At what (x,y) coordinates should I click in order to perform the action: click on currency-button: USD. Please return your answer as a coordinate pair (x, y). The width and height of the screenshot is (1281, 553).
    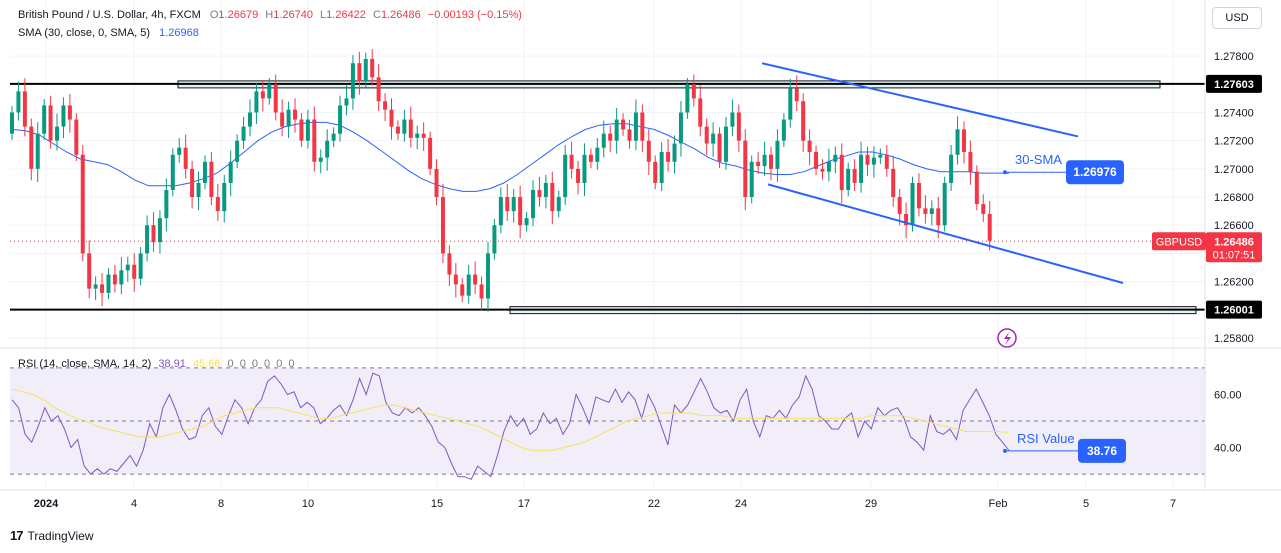
    Looking at the image, I should click on (1237, 18).